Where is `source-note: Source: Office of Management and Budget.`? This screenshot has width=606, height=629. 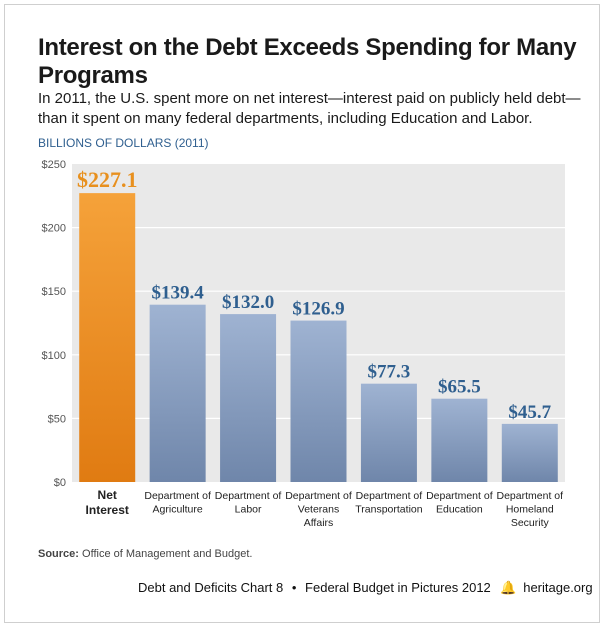
source-note: Source: Office of Management and Budget. is located at coordinates (145, 554).